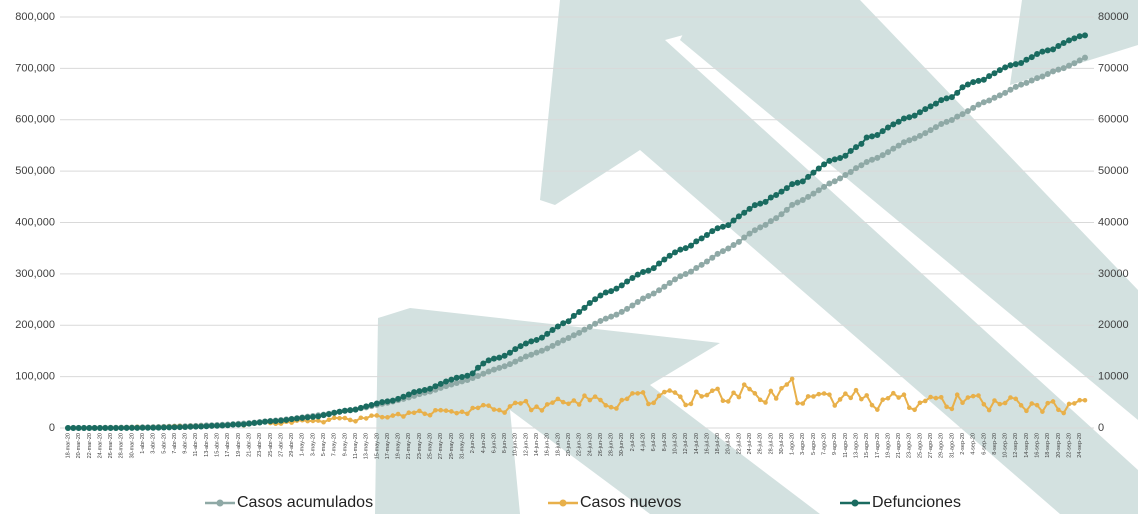 This screenshot has width=1138, height=514. Describe the element at coordinates (35, 325) in the screenshot. I see `y-tick-label: 200,000` at that location.